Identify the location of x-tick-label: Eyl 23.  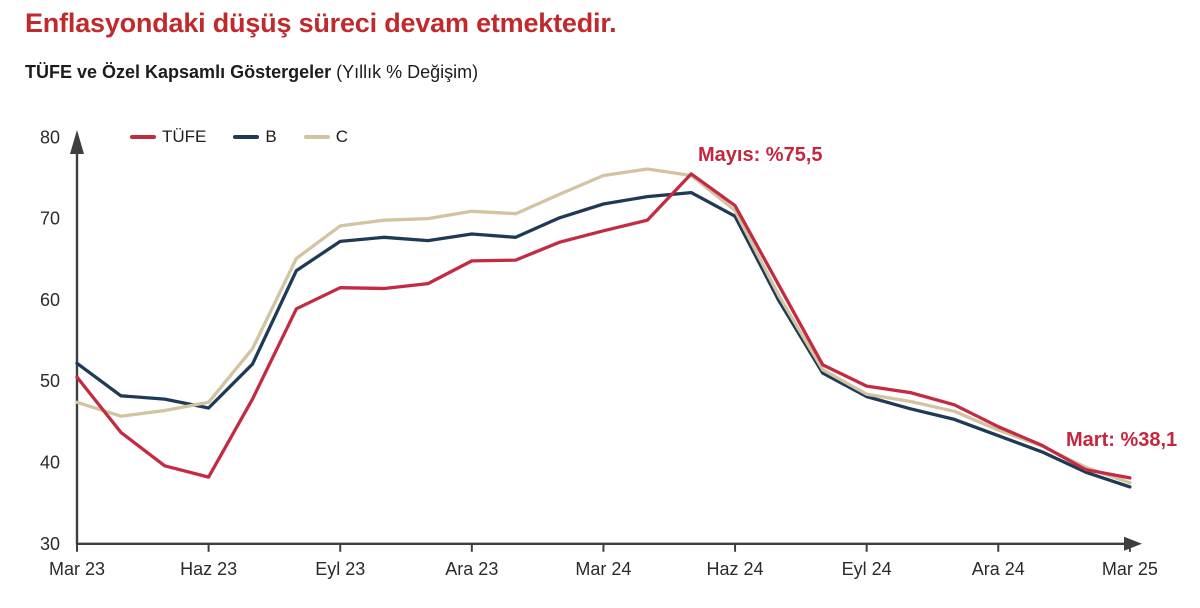
(340, 569).